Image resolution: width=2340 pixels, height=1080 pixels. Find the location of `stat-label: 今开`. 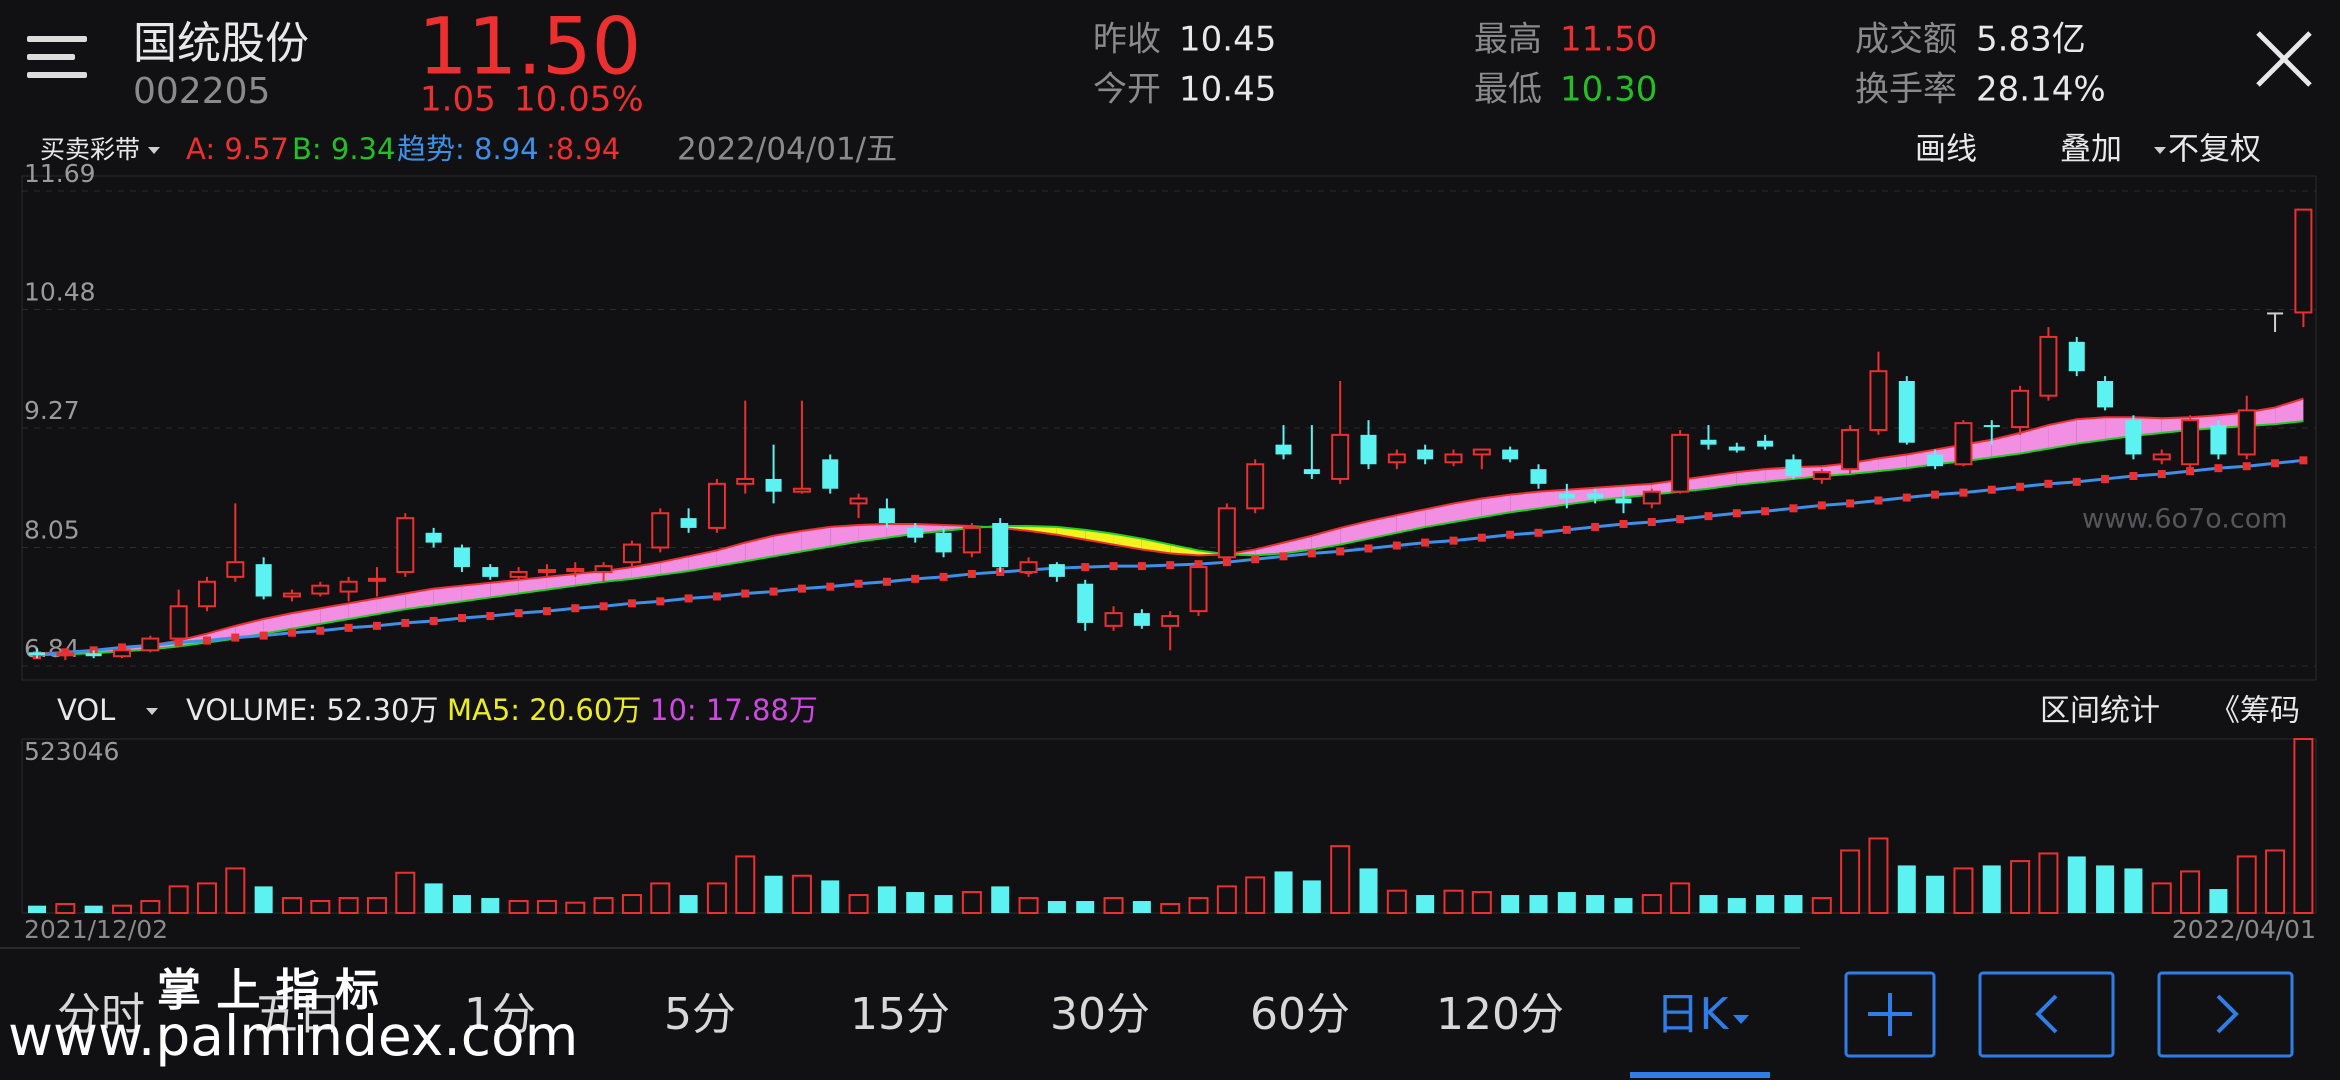

stat-label: 今开 is located at coordinates (1127, 90).